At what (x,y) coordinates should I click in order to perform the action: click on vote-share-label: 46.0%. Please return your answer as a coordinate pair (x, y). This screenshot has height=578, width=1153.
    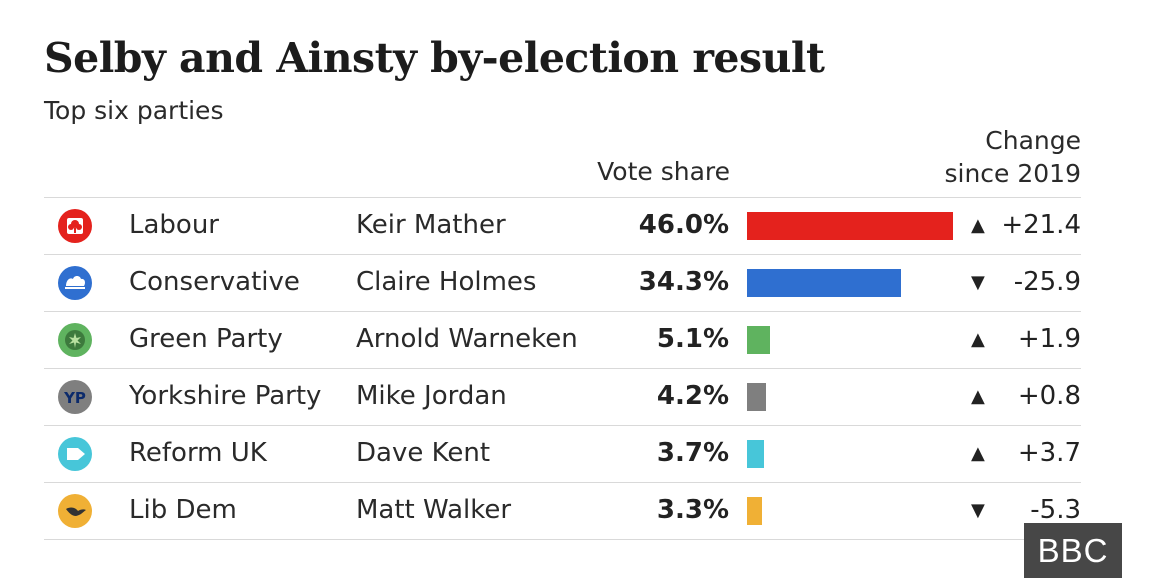
    Looking at the image, I should click on (683, 225).